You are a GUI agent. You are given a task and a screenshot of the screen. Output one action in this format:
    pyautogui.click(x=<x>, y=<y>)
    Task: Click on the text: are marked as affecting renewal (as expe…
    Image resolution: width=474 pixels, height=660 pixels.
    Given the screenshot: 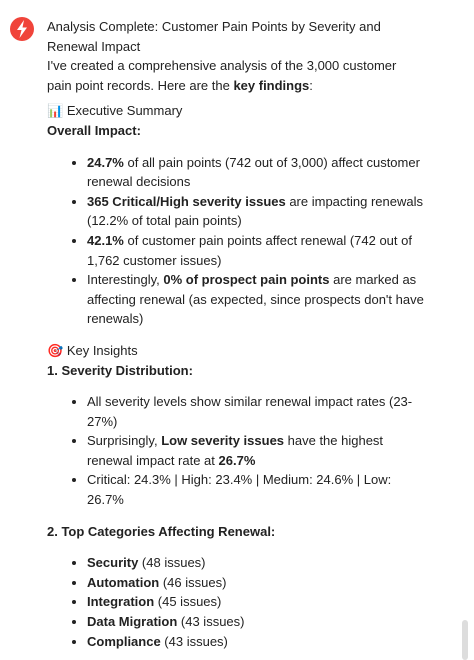 What is the action you would take?
    pyautogui.click(x=255, y=299)
    